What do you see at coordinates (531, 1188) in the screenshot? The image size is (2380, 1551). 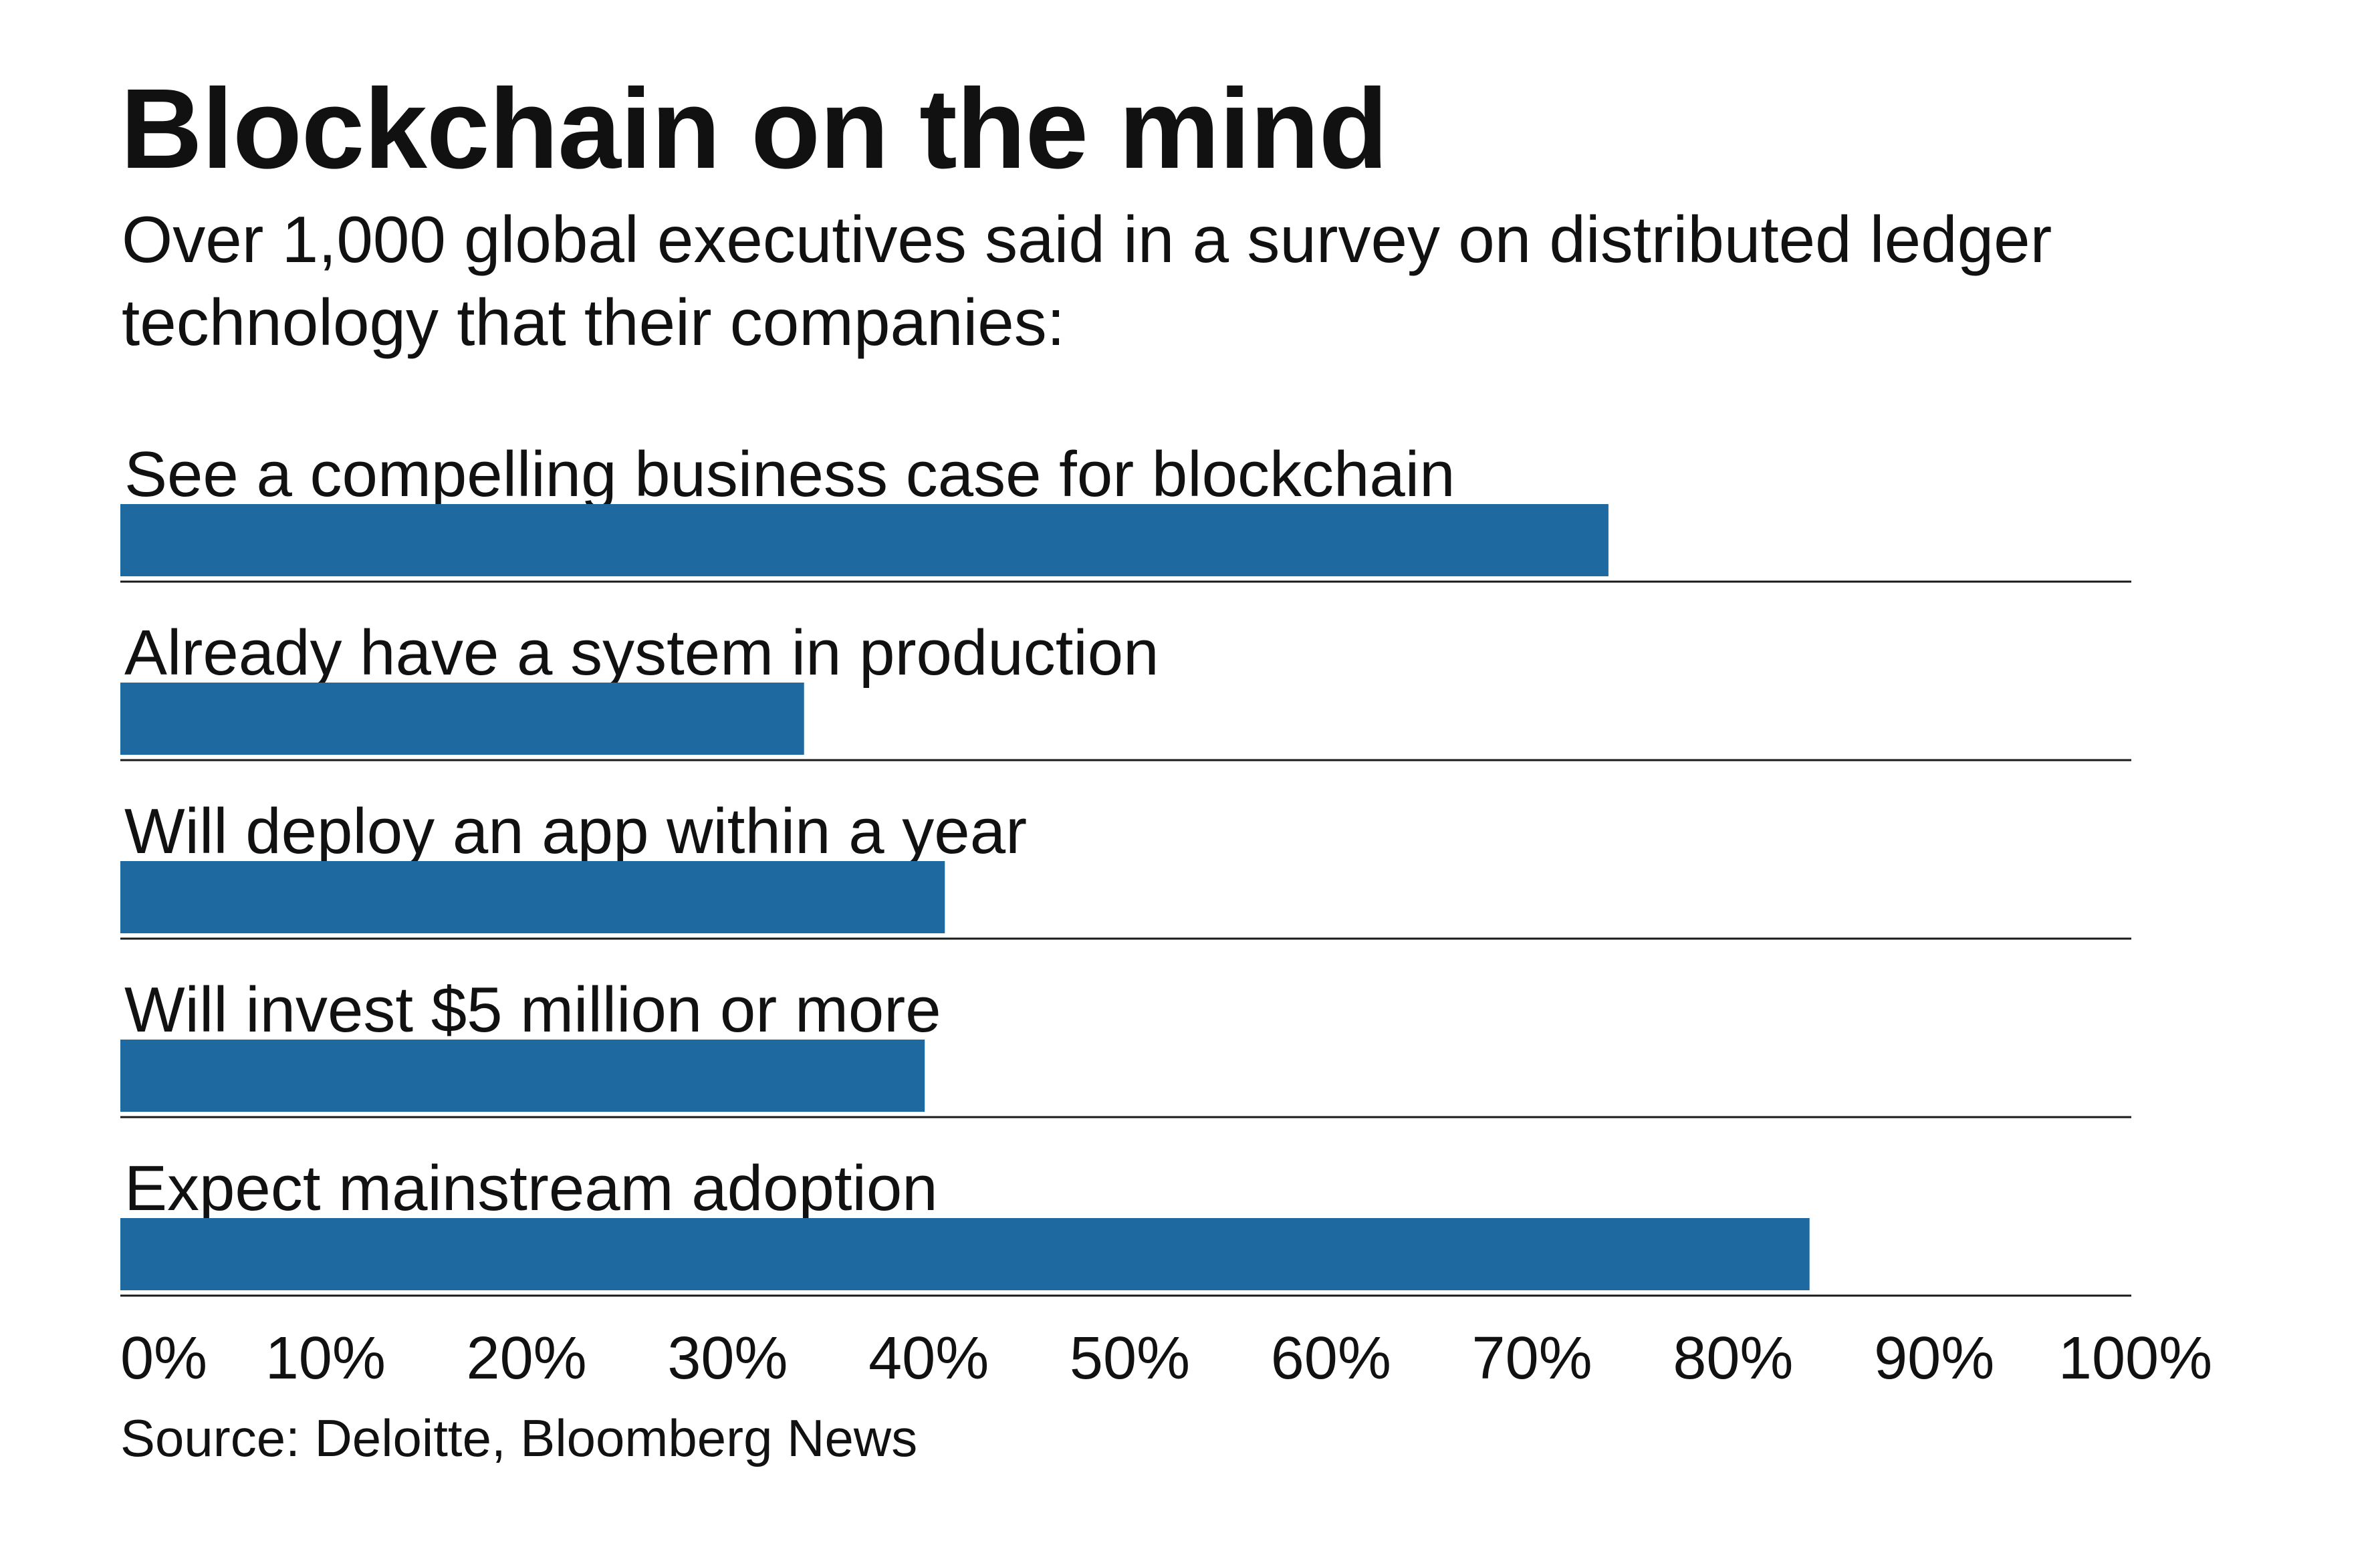 I see `category-label: Expect mainstream adoption` at bounding box center [531, 1188].